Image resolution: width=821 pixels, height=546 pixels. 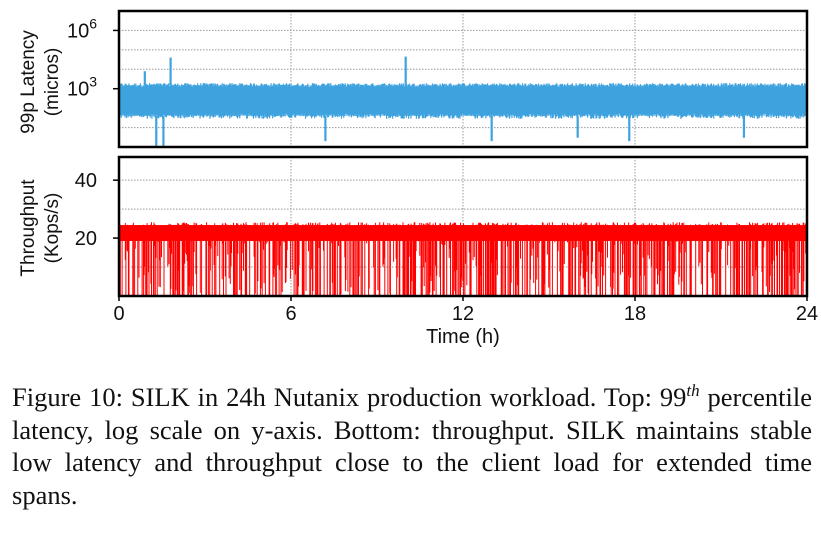 I want to click on latency-series, so click(x=463, y=101).